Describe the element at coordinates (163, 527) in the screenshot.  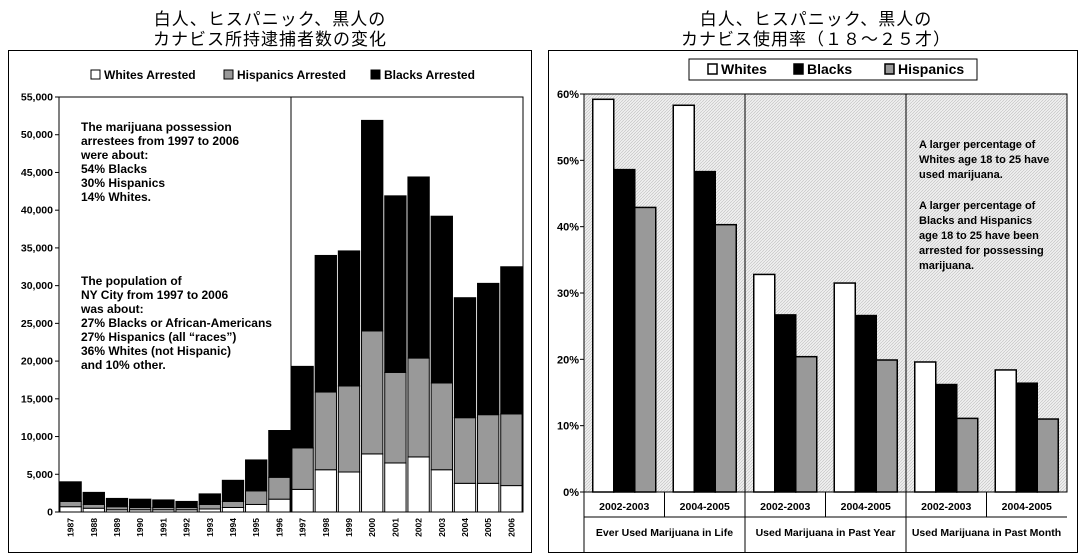
I see `x-tick-label: 1991` at that location.